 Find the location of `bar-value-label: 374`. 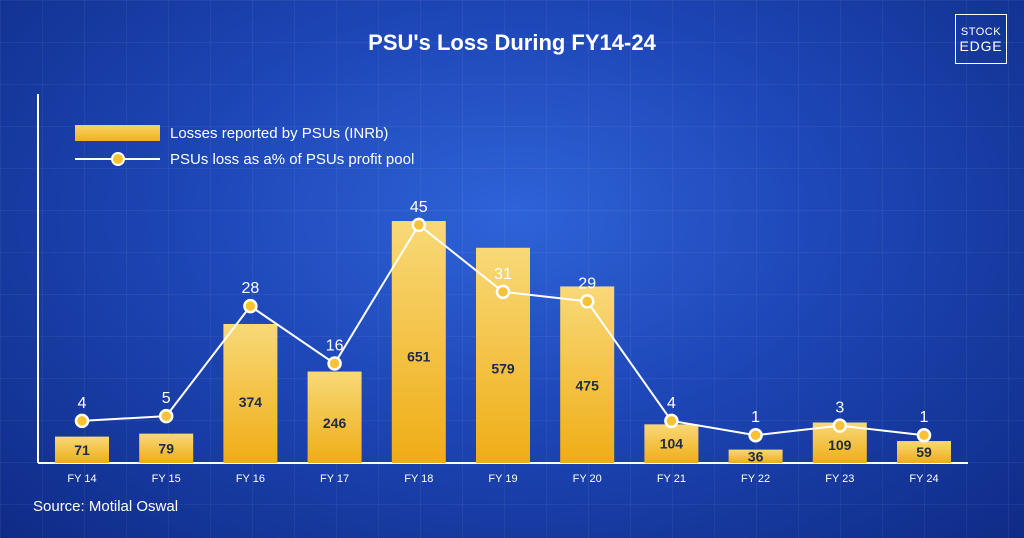

bar-value-label: 374 is located at coordinates (251, 402).